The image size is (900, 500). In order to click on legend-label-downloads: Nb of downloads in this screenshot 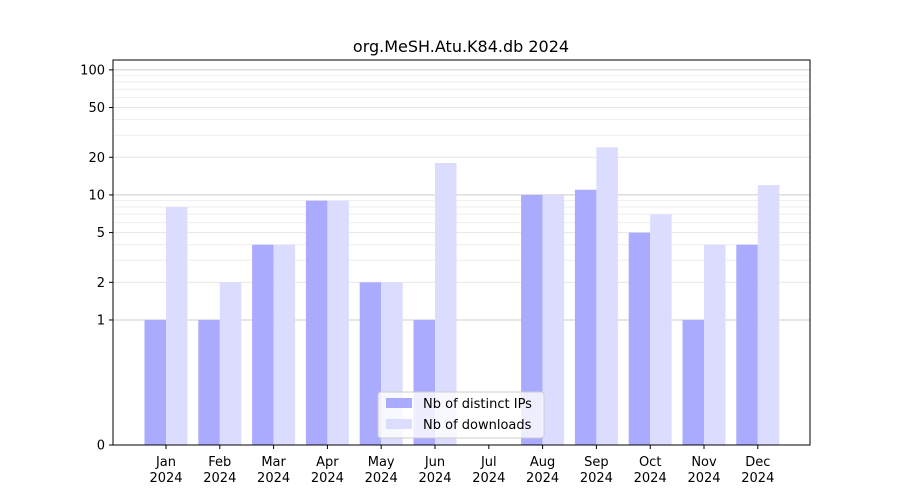, I will do `click(477, 425)`.